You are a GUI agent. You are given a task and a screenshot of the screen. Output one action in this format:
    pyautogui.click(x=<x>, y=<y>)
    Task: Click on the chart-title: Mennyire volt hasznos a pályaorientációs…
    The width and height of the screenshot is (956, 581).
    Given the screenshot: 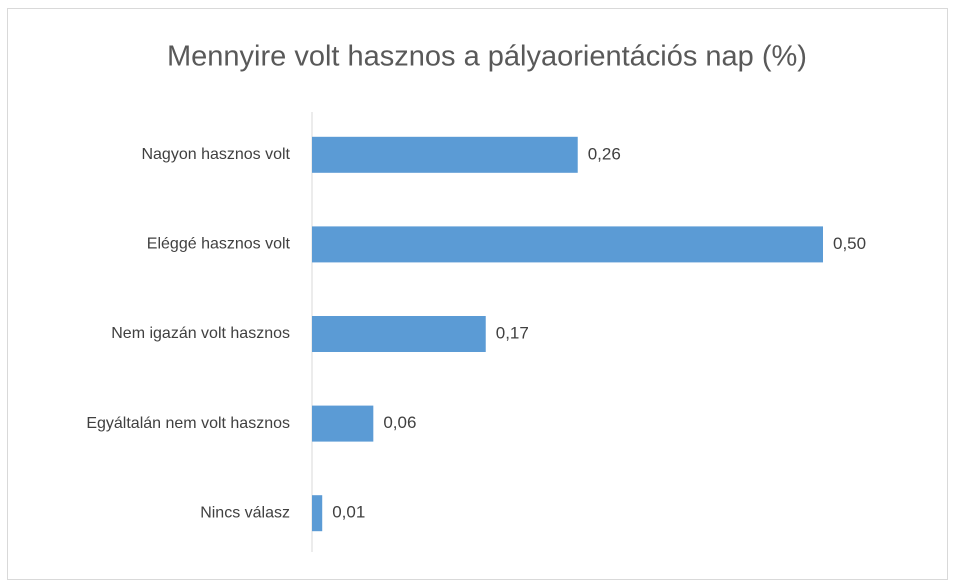 What is the action you would take?
    pyautogui.click(x=487, y=57)
    